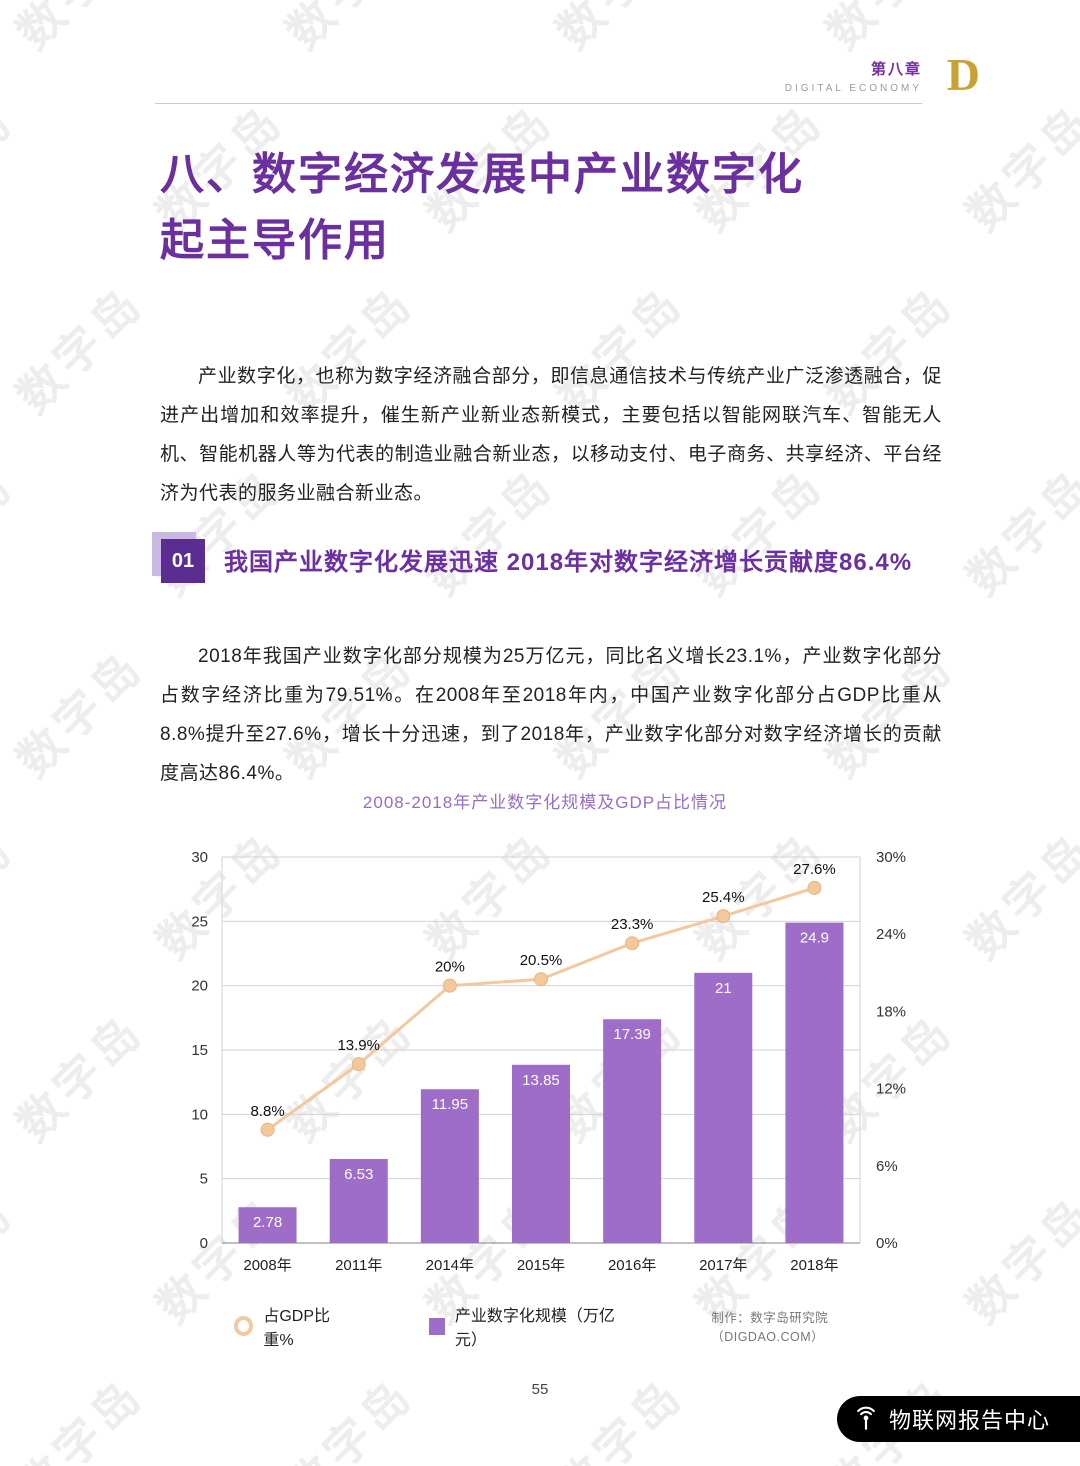 The height and width of the screenshot is (1466, 1080). What do you see at coordinates (267, 1222) in the screenshot?
I see `bar-value-label: 2.78` at bounding box center [267, 1222].